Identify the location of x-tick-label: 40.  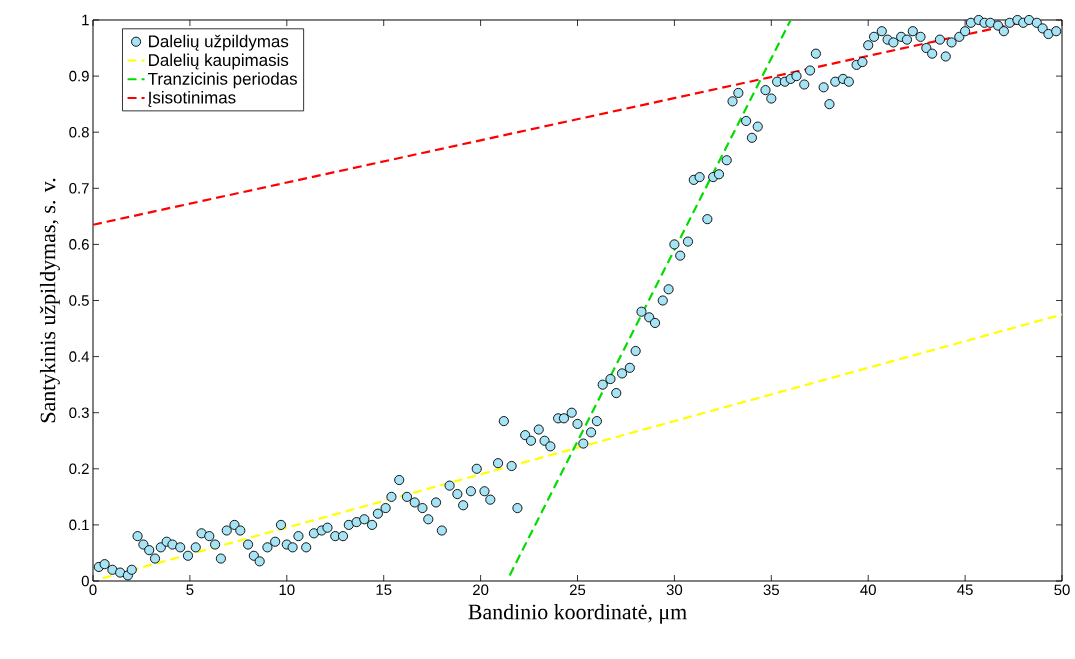
(868, 590).